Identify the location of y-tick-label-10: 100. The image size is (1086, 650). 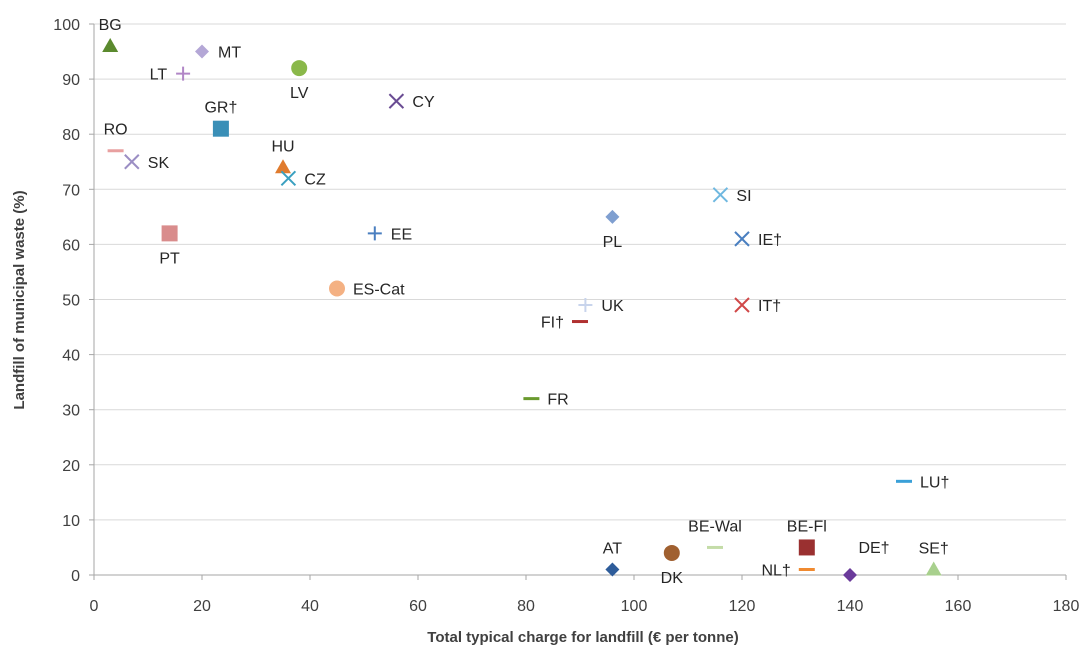
(66, 25).